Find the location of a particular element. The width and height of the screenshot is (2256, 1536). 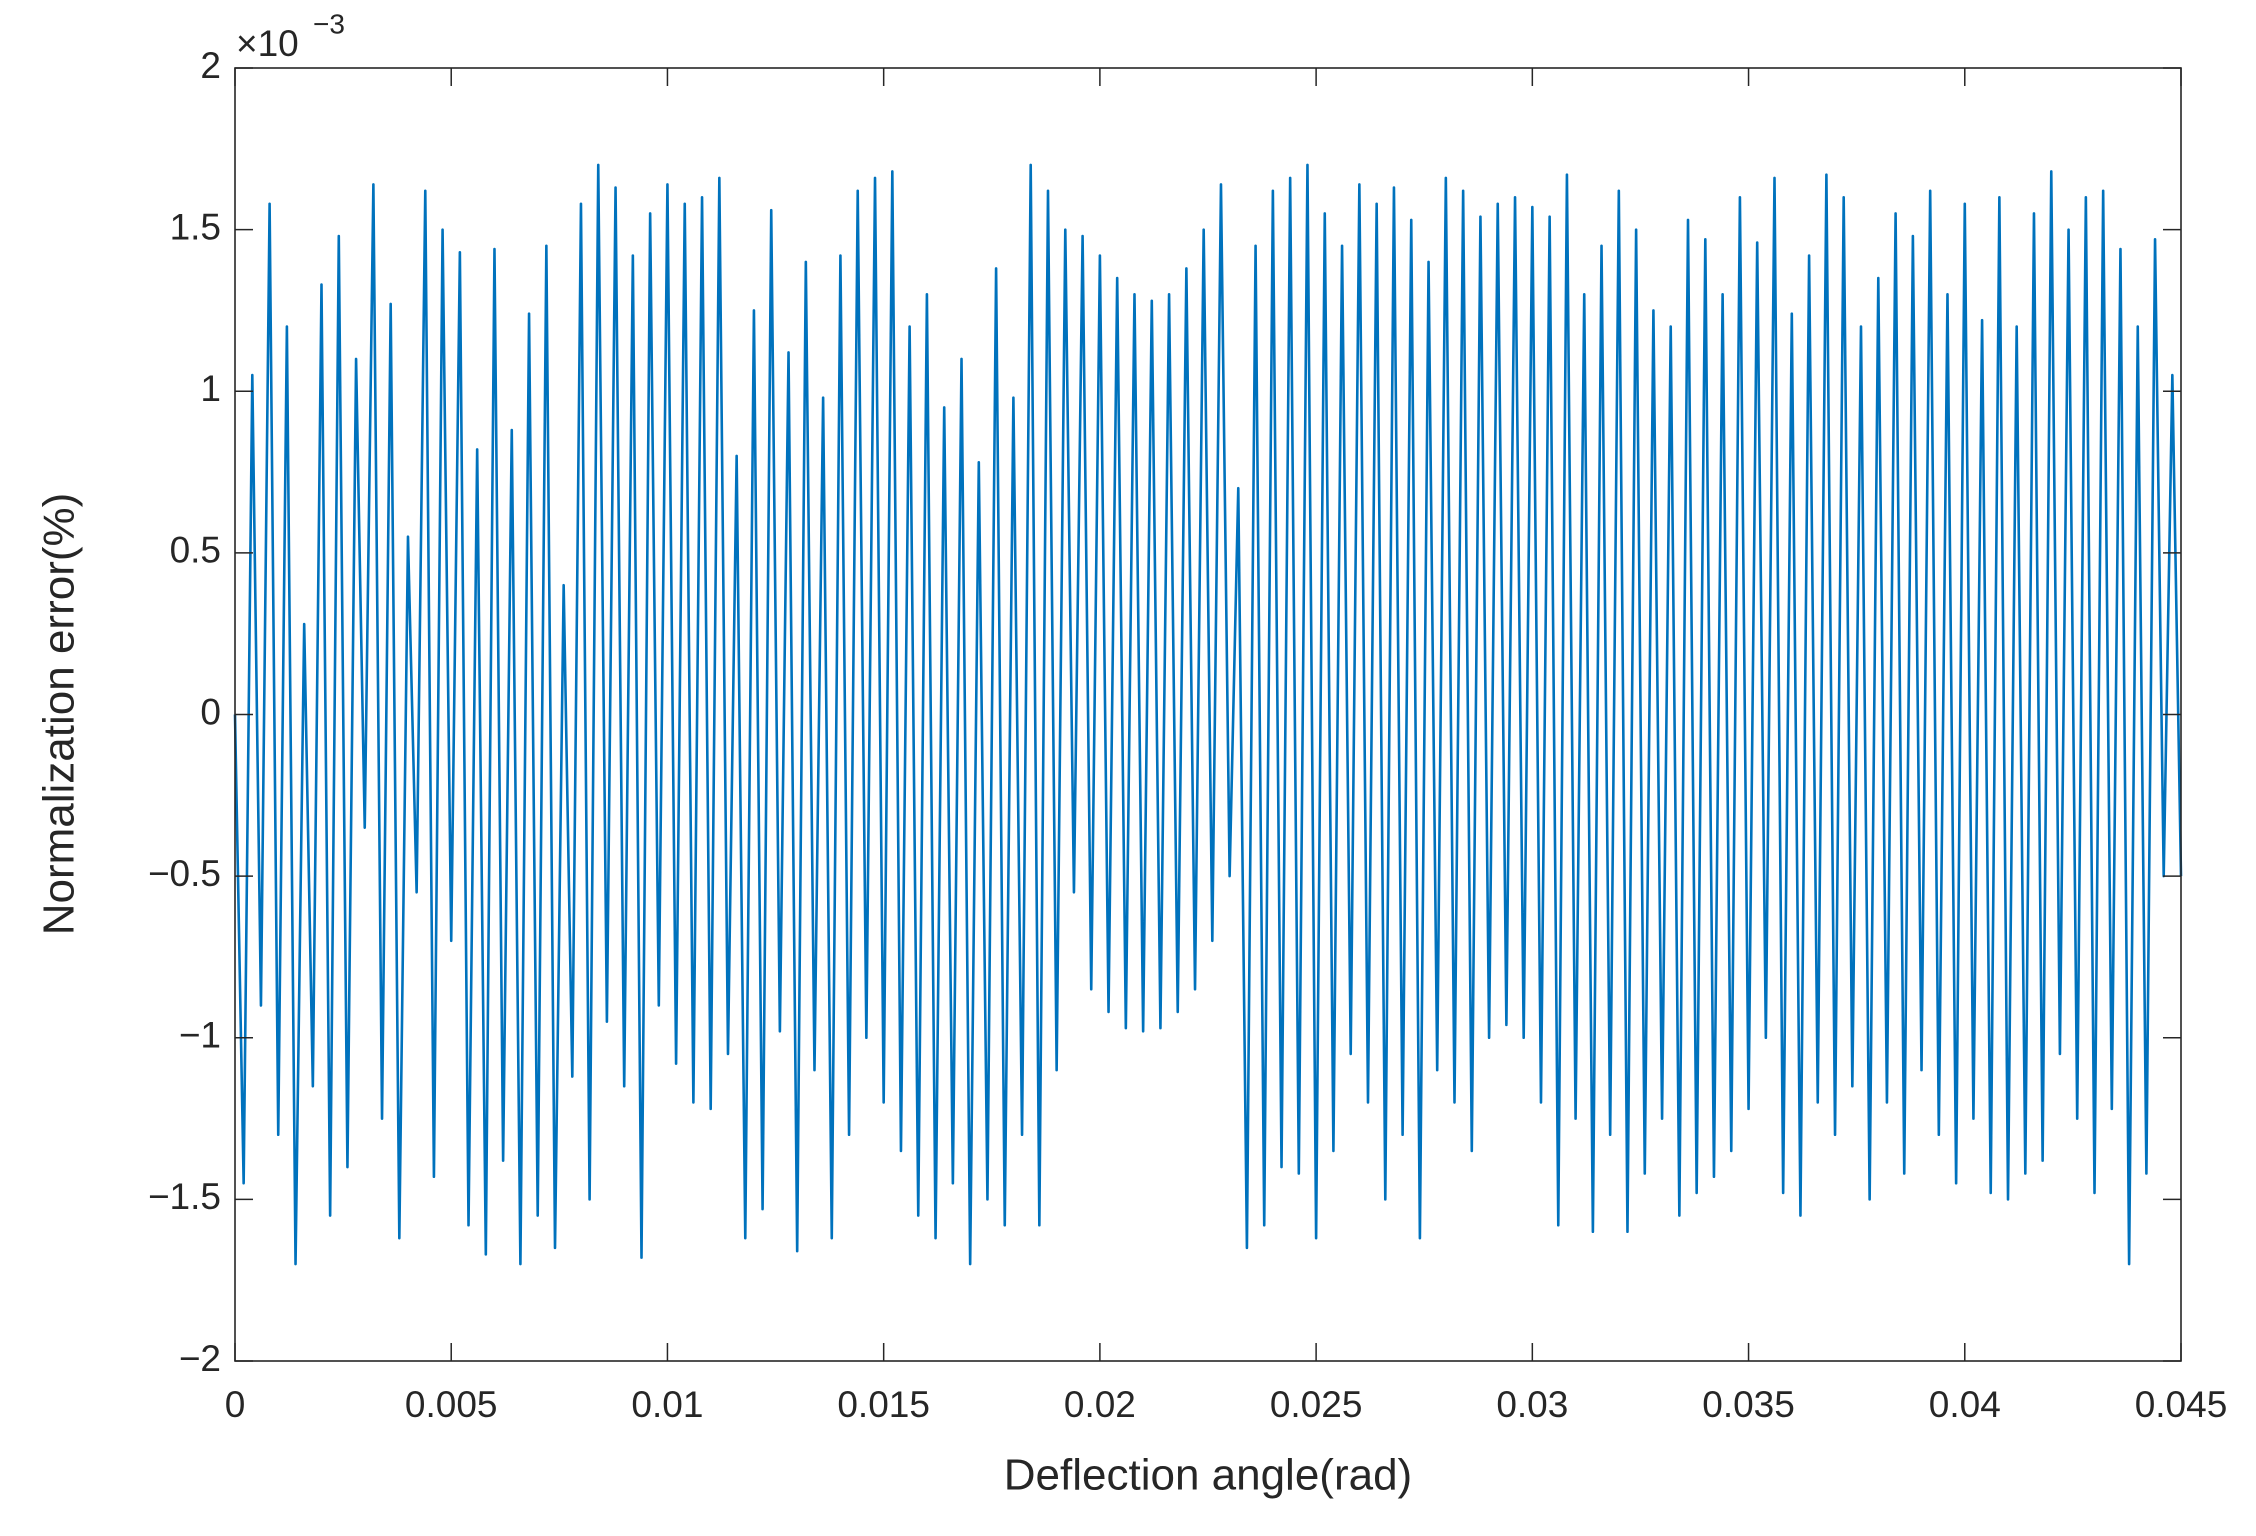

x-tick-label: 0.035 is located at coordinates (1748, 1404).